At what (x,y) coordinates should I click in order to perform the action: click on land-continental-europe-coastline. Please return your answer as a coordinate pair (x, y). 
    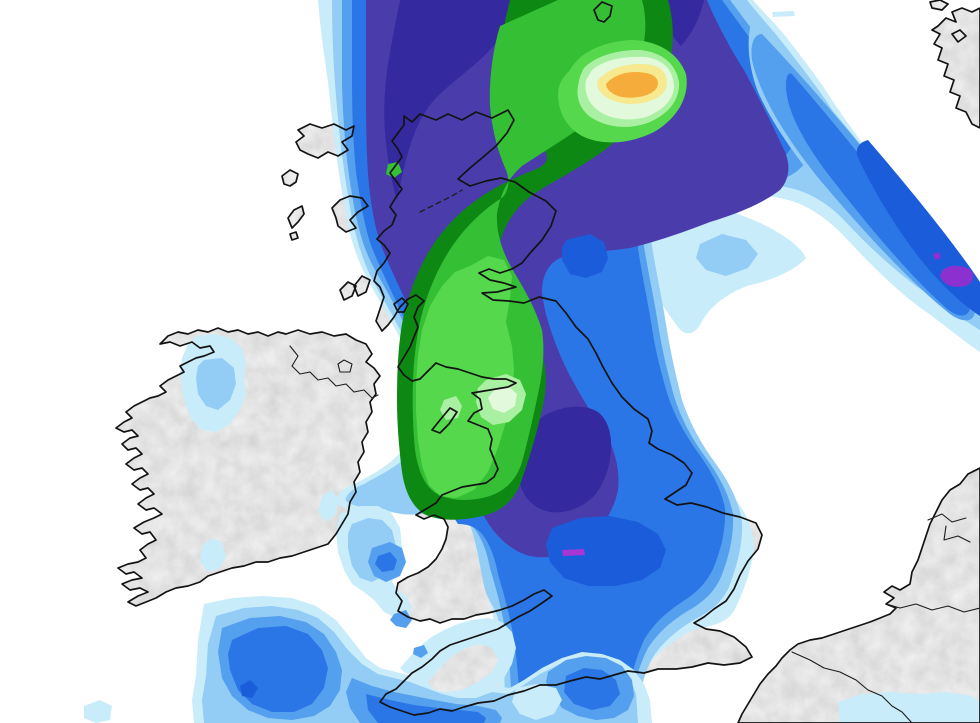
    Looking at the image, I should click on (858, 595).